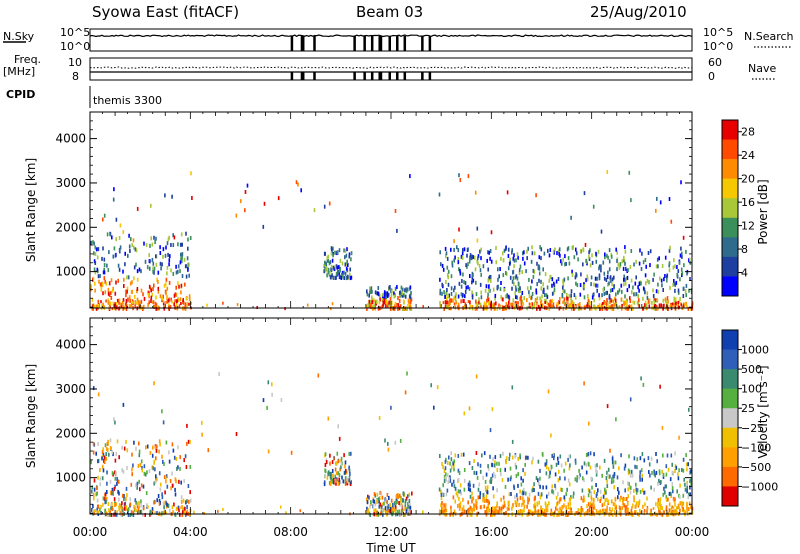 The width and height of the screenshot is (800, 554). What do you see at coordinates (759, 486) in the screenshot?
I see `velocity-colorbar-tick-label: −1000` at bounding box center [759, 486].